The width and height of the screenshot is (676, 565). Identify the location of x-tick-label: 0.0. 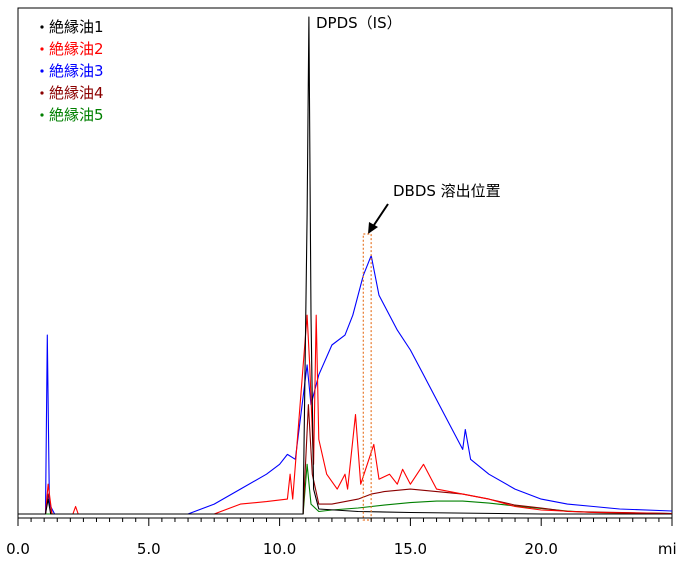
(18, 549).